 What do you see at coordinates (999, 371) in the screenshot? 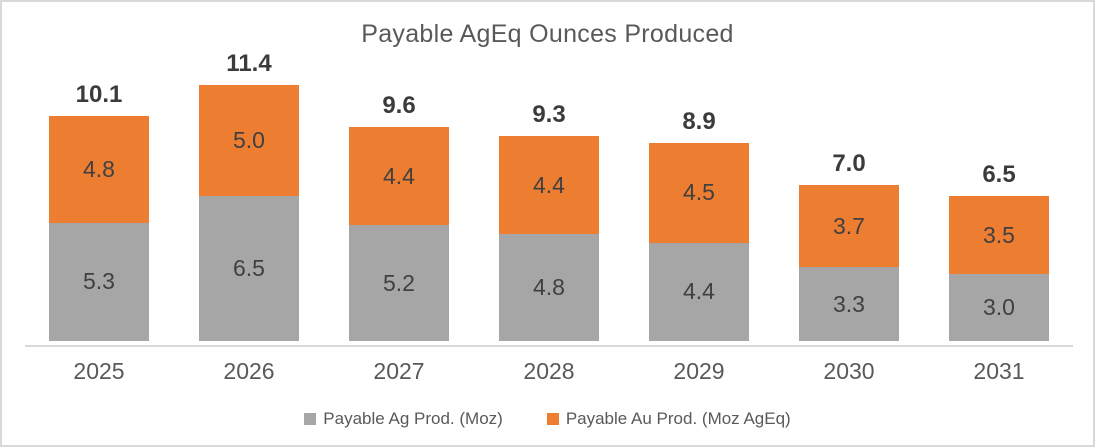
I see `x-axis-label-2031: 2031` at bounding box center [999, 371].